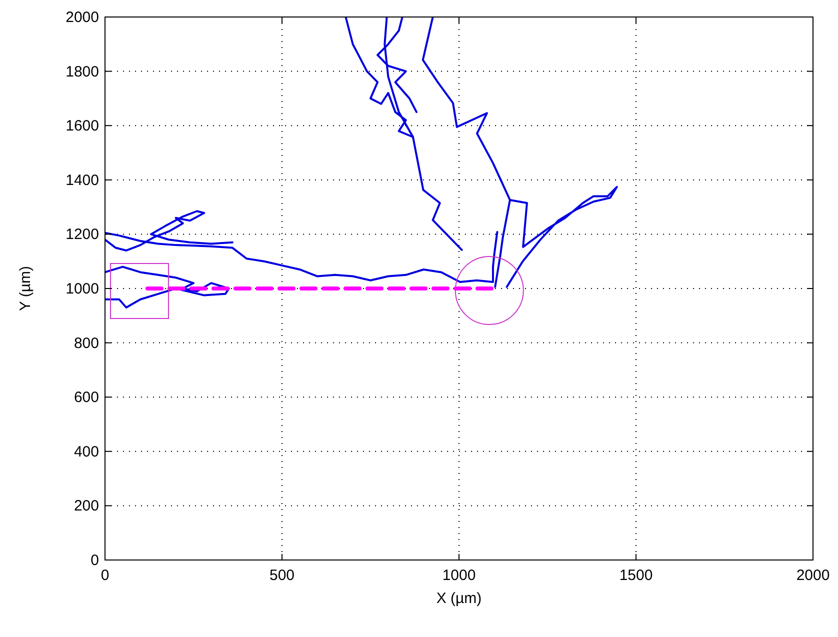 The width and height of the screenshot is (838, 637). What do you see at coordinates (82, 71) in the screenshot?
I see `y-tick-label: 1800` at bounding box center [82, 71].